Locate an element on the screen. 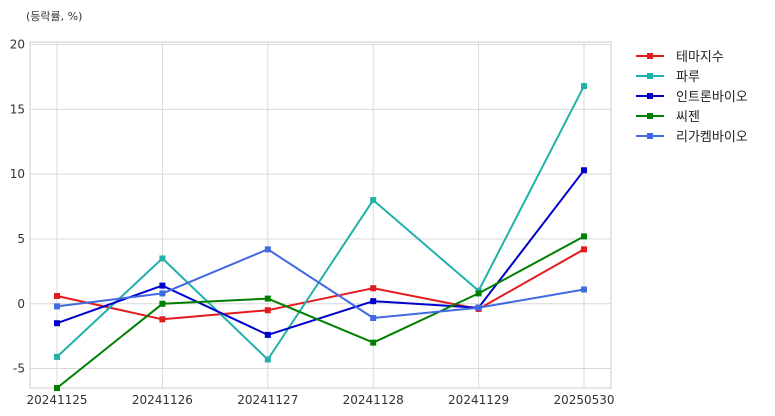 This screenshot has height=416, width=775. y-tick-label: 15 is located at coordinates (17, 109).